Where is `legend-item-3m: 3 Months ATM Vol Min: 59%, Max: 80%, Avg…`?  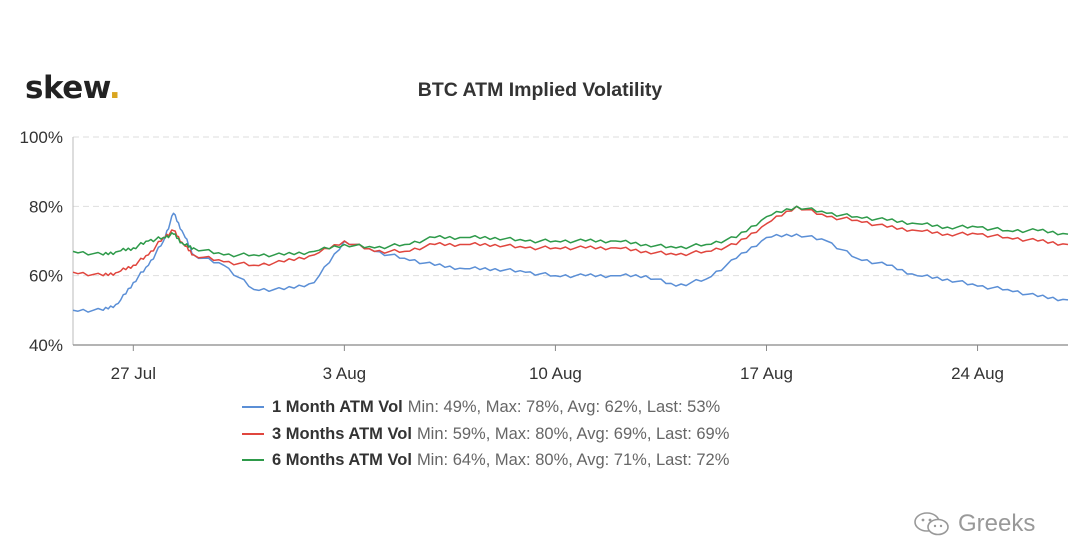
legend-item-3m: 3 Months ATM Vol Min: 59%, Max: 80%, Avg… is located at coordinates (485, 434).